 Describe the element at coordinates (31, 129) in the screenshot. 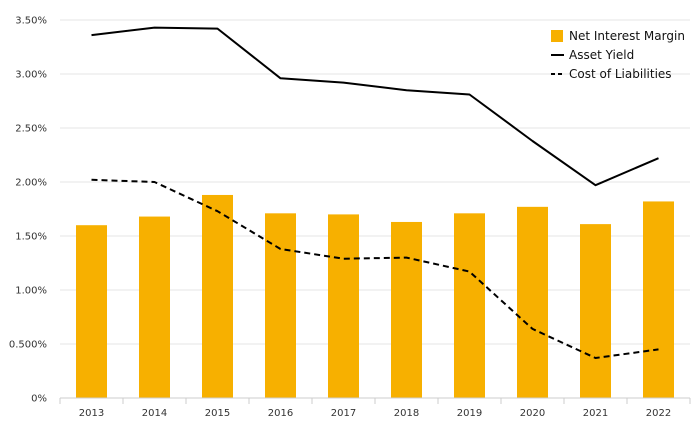

I see `y-tick-label: 2.50%` at that location.